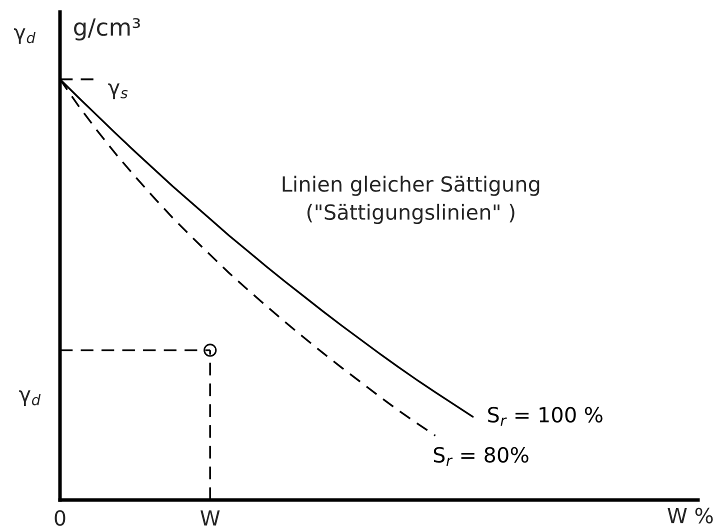  Describe the element at coordinates (481, 456) in the screenshot. I see `series-label: S$_{r}$ = 80%` at that location.